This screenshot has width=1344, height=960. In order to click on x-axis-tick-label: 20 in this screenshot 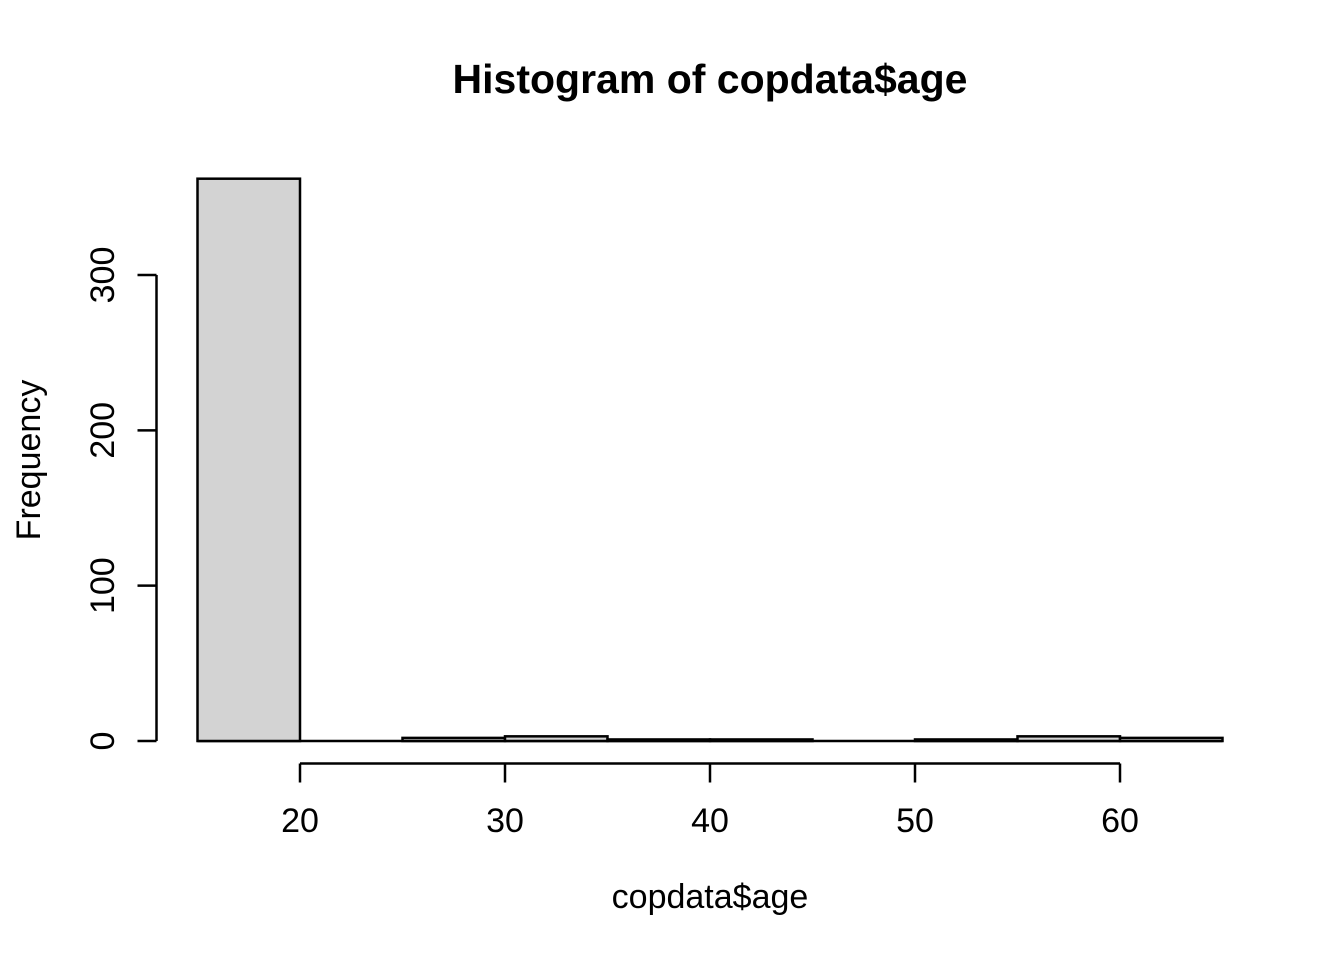, I will do `click(300, 821)`.